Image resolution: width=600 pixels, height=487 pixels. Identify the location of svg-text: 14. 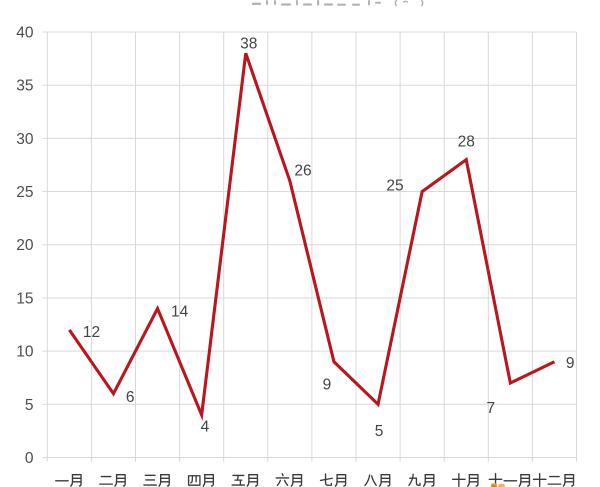
(180, 312).